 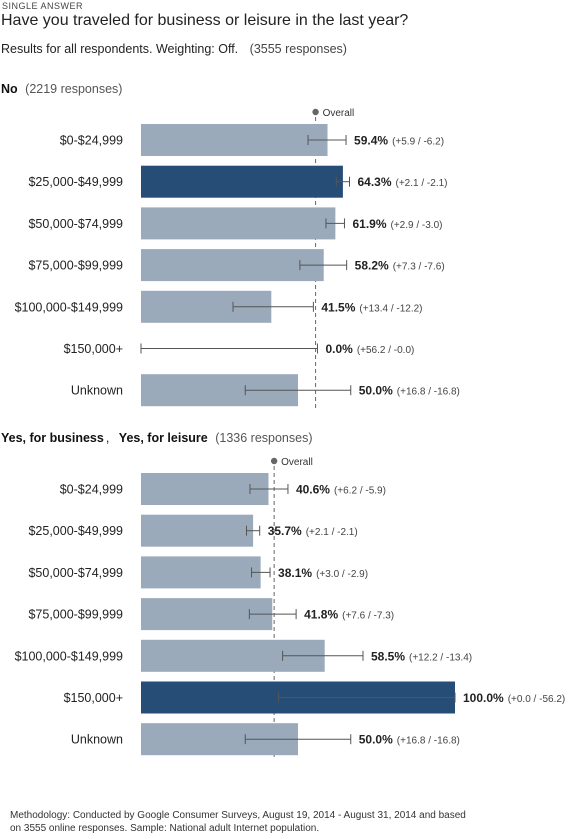 I want to click on error-range-label: (+0.0 / -56.2), so click(x=537, y=699).